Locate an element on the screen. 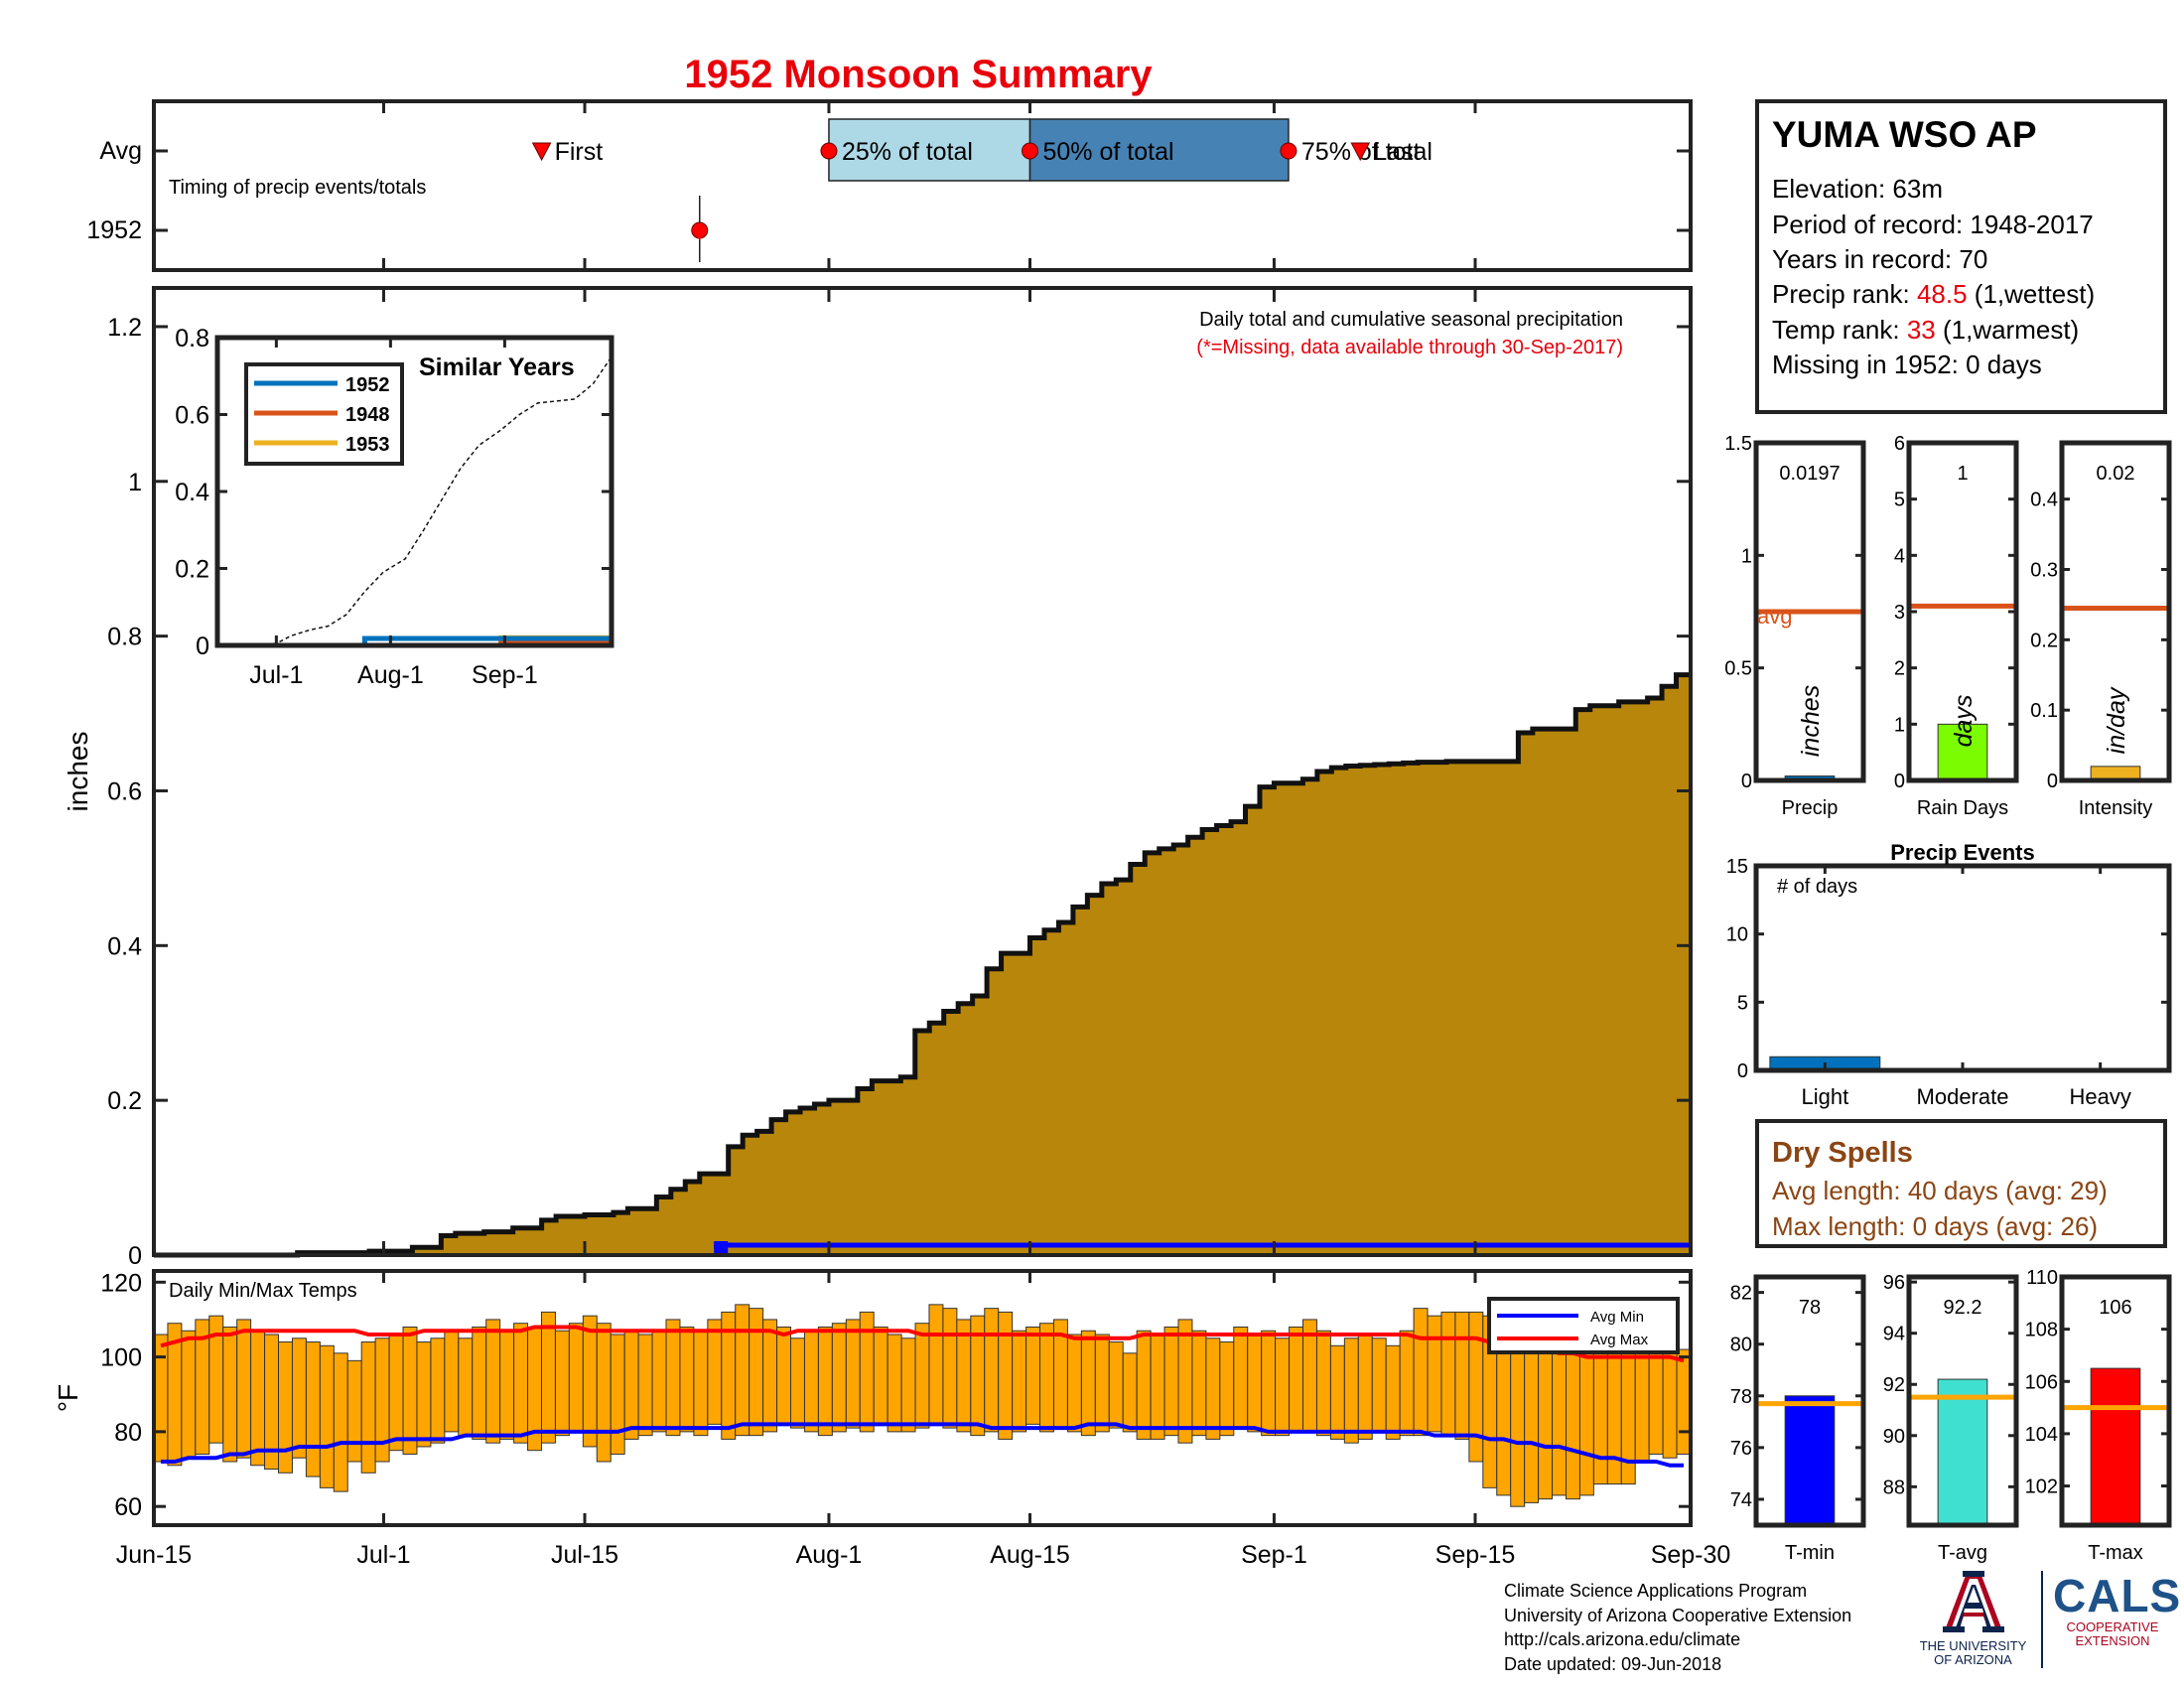  intensity-bar-ytick-label: 0.4 is located at coordinates (2044, 500).